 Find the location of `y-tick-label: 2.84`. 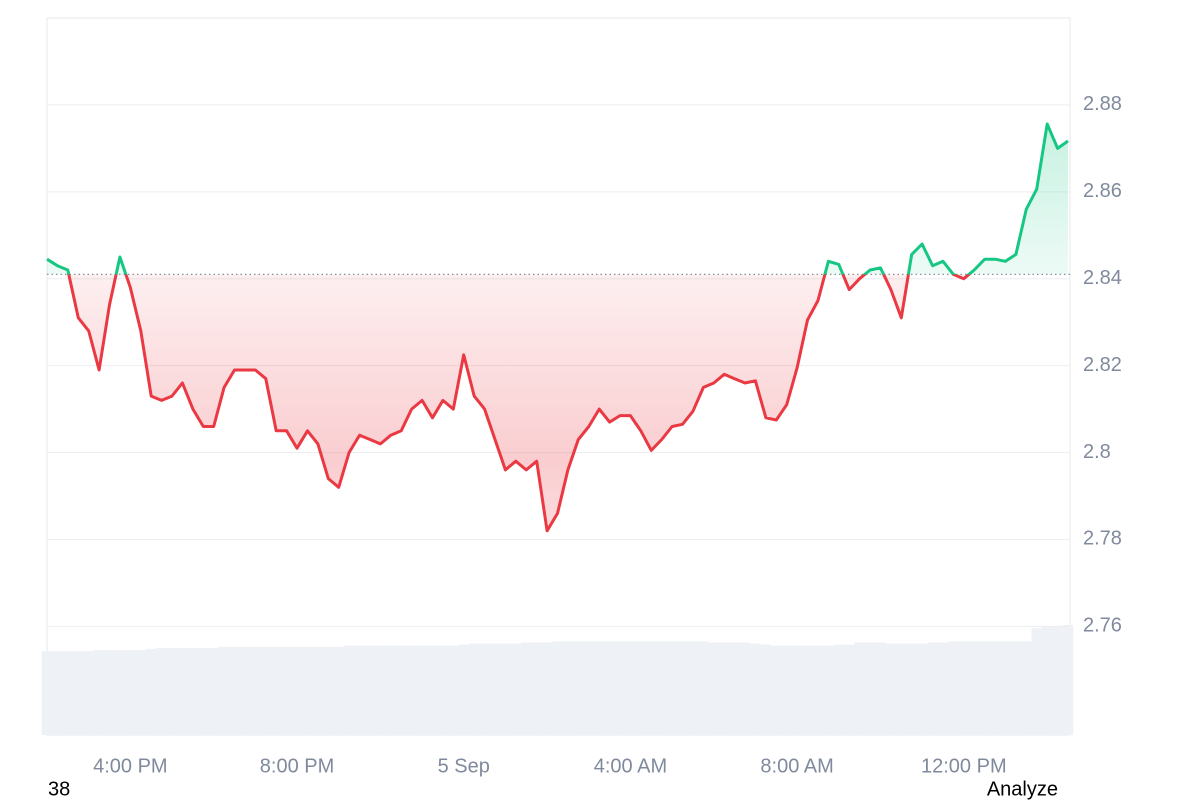

y-tick-label: 2.84 is located at coordinates (1102, 278).